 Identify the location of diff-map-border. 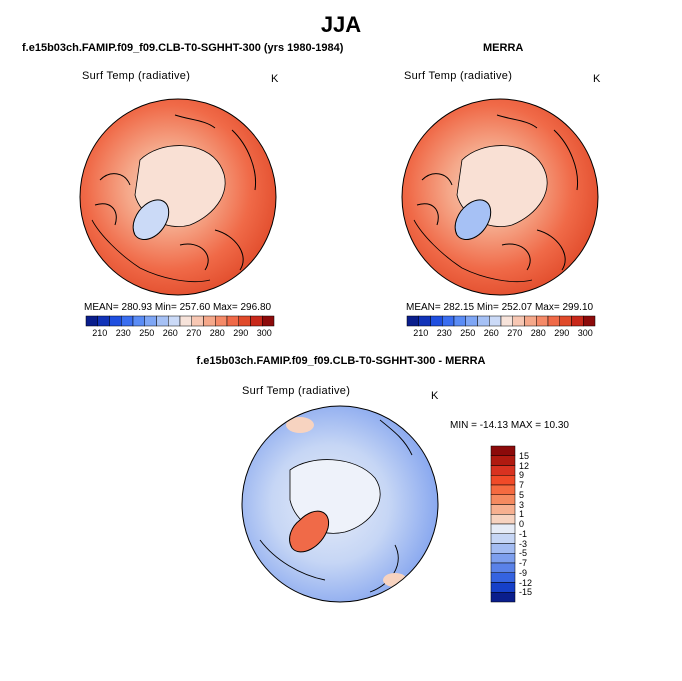
(340, 504).